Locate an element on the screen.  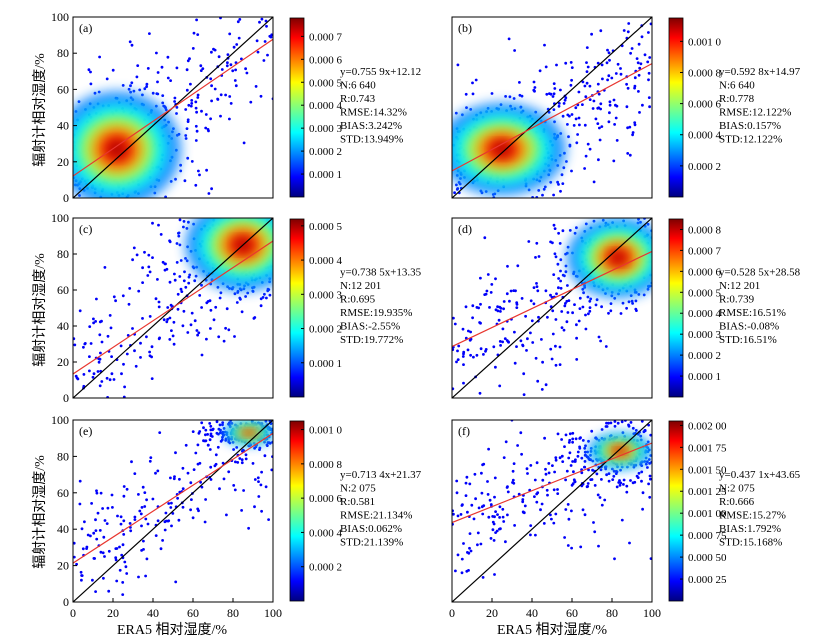
y-tick-label: 20 is located at coordinates (63, 162).